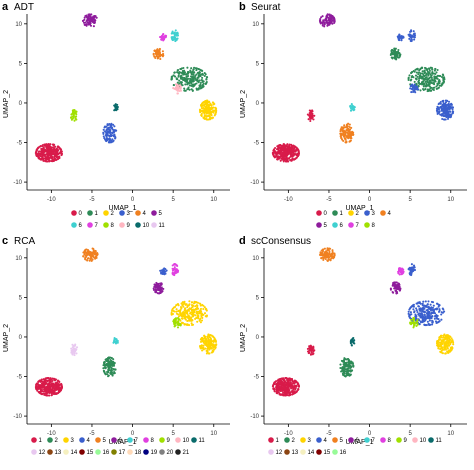  Describe the element at coordinates (310, 441) in the screenshot. I see `legend-label: 3` at that location.